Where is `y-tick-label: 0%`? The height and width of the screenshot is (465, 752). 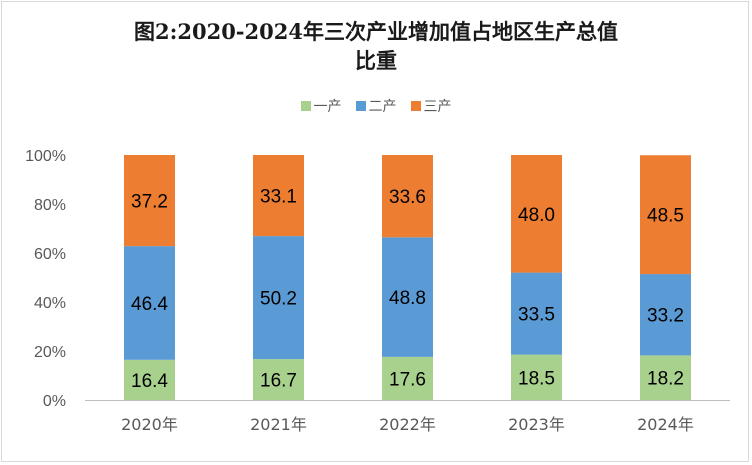 y-tick-label: 0% is located at coordinates (54, 401).